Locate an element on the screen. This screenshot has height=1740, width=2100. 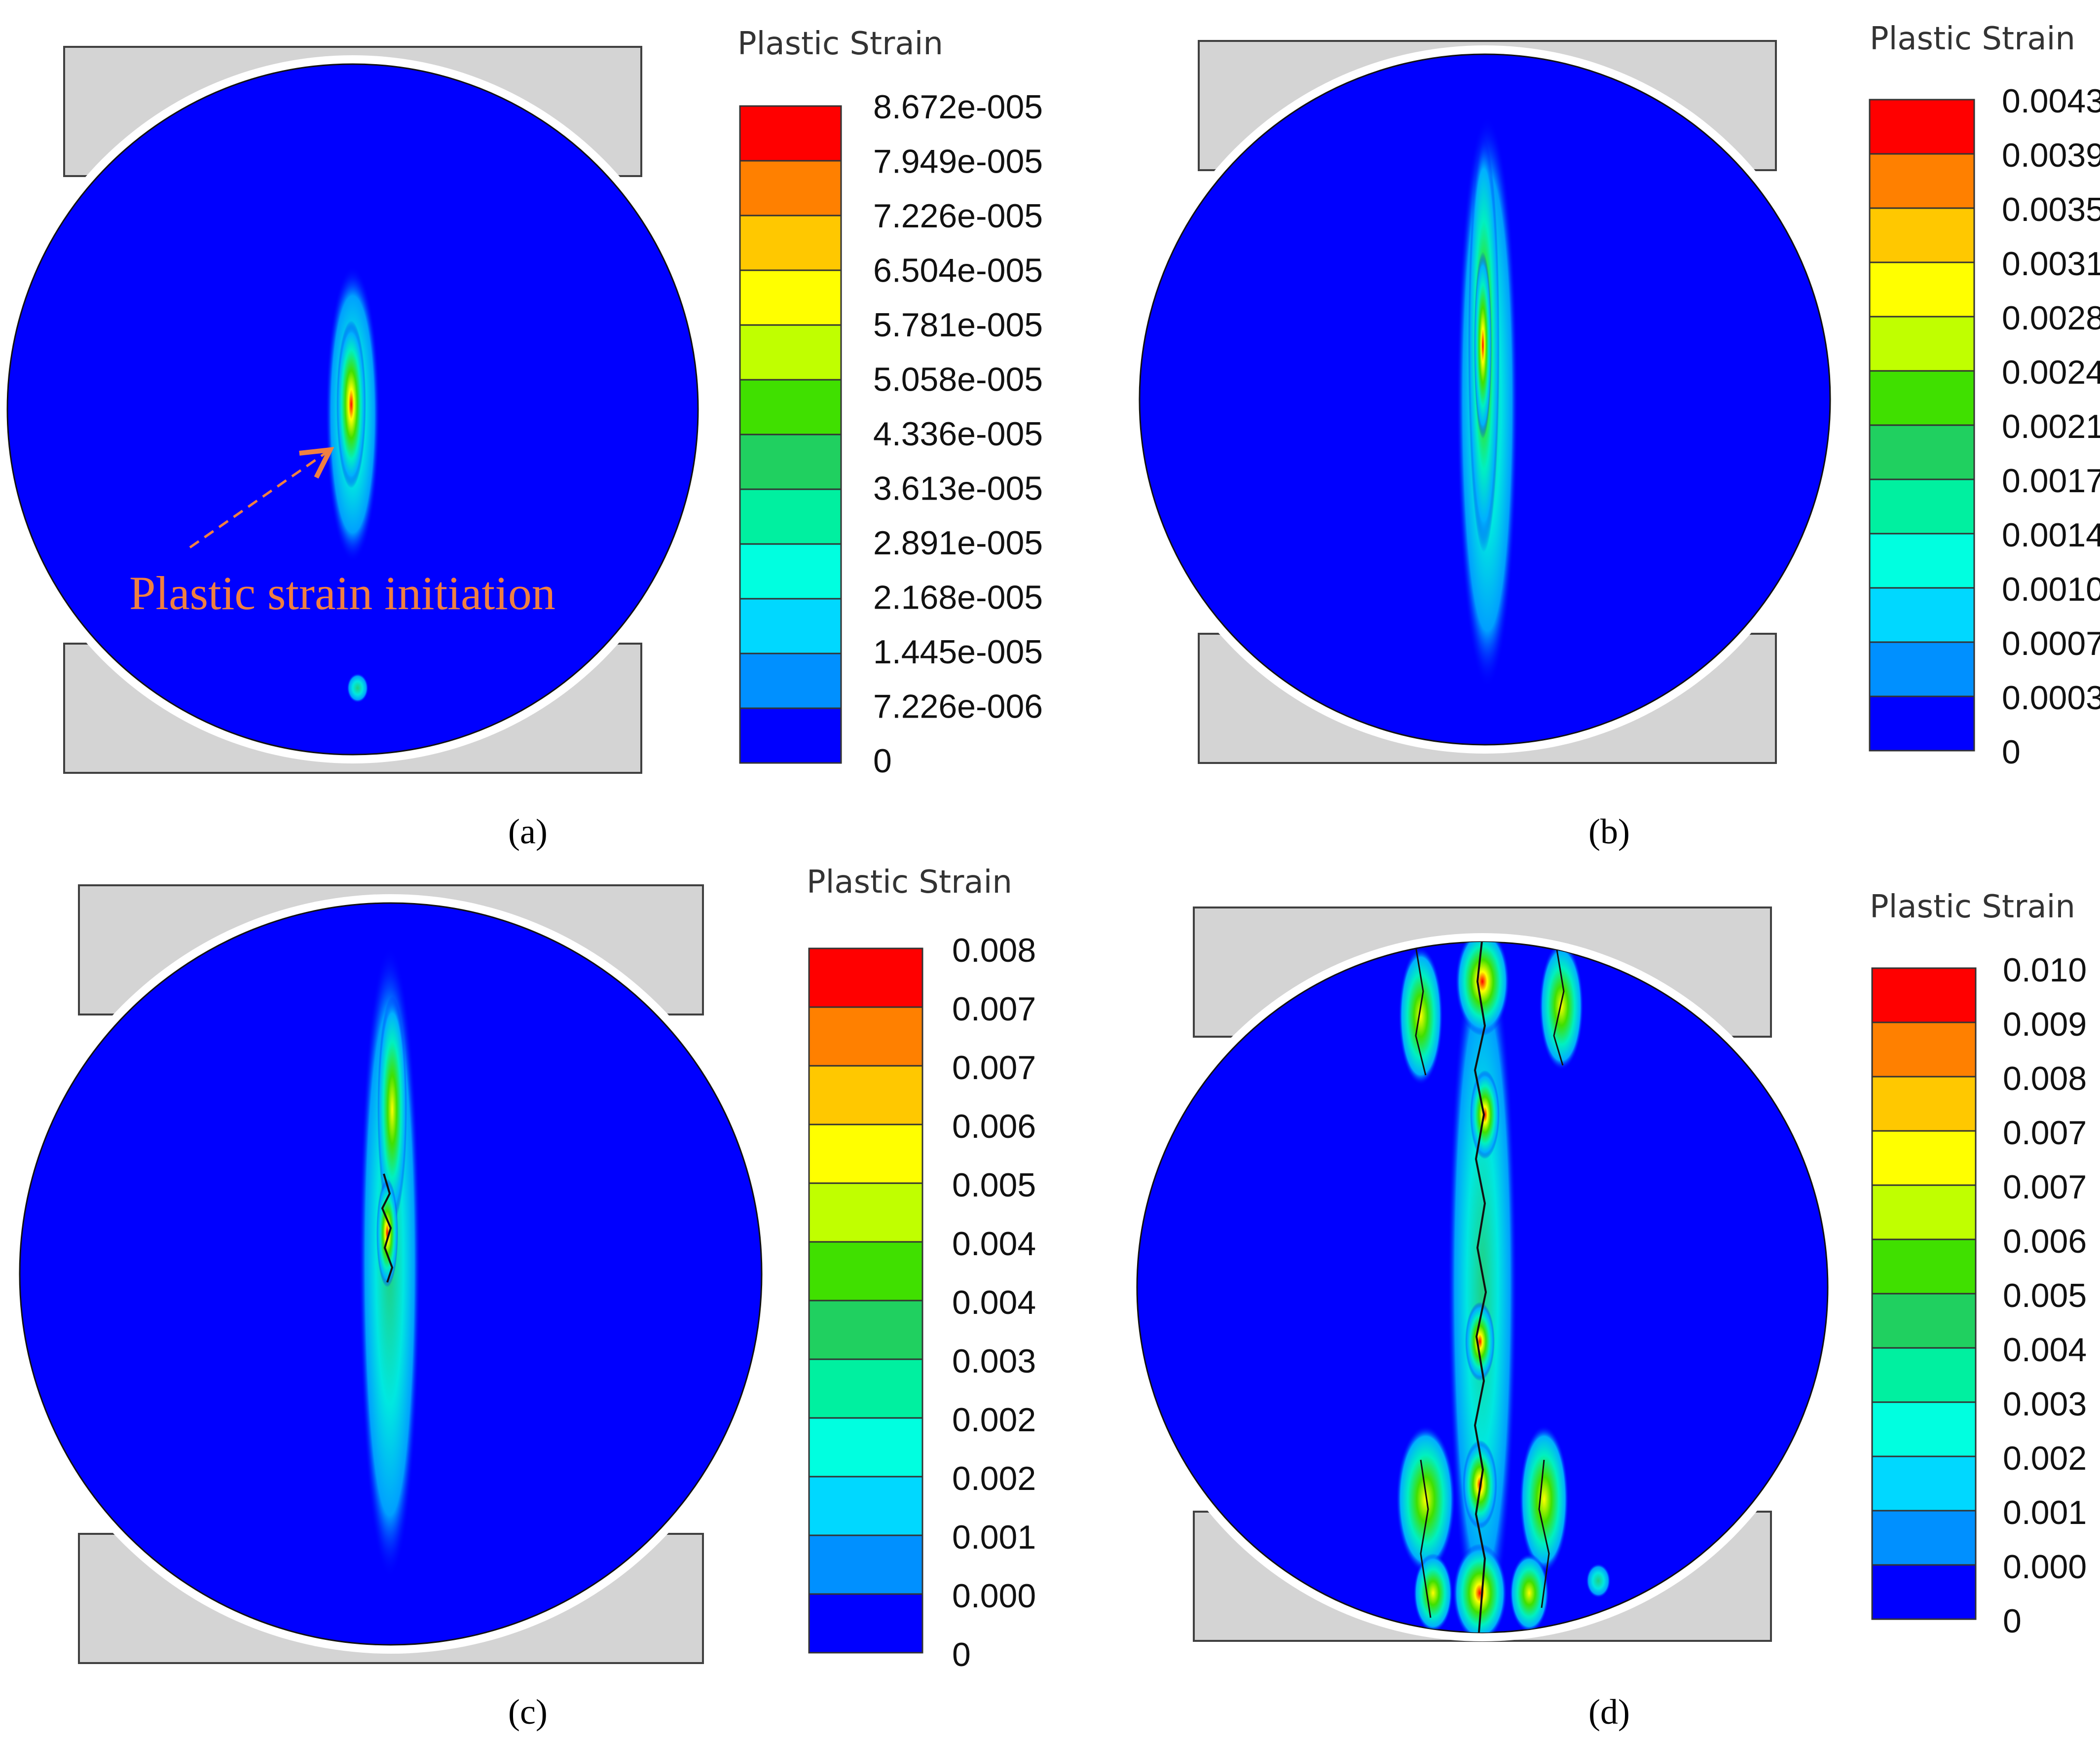
colorbar-tick-label: 0.000 is located at coordinates (2045, 1567).